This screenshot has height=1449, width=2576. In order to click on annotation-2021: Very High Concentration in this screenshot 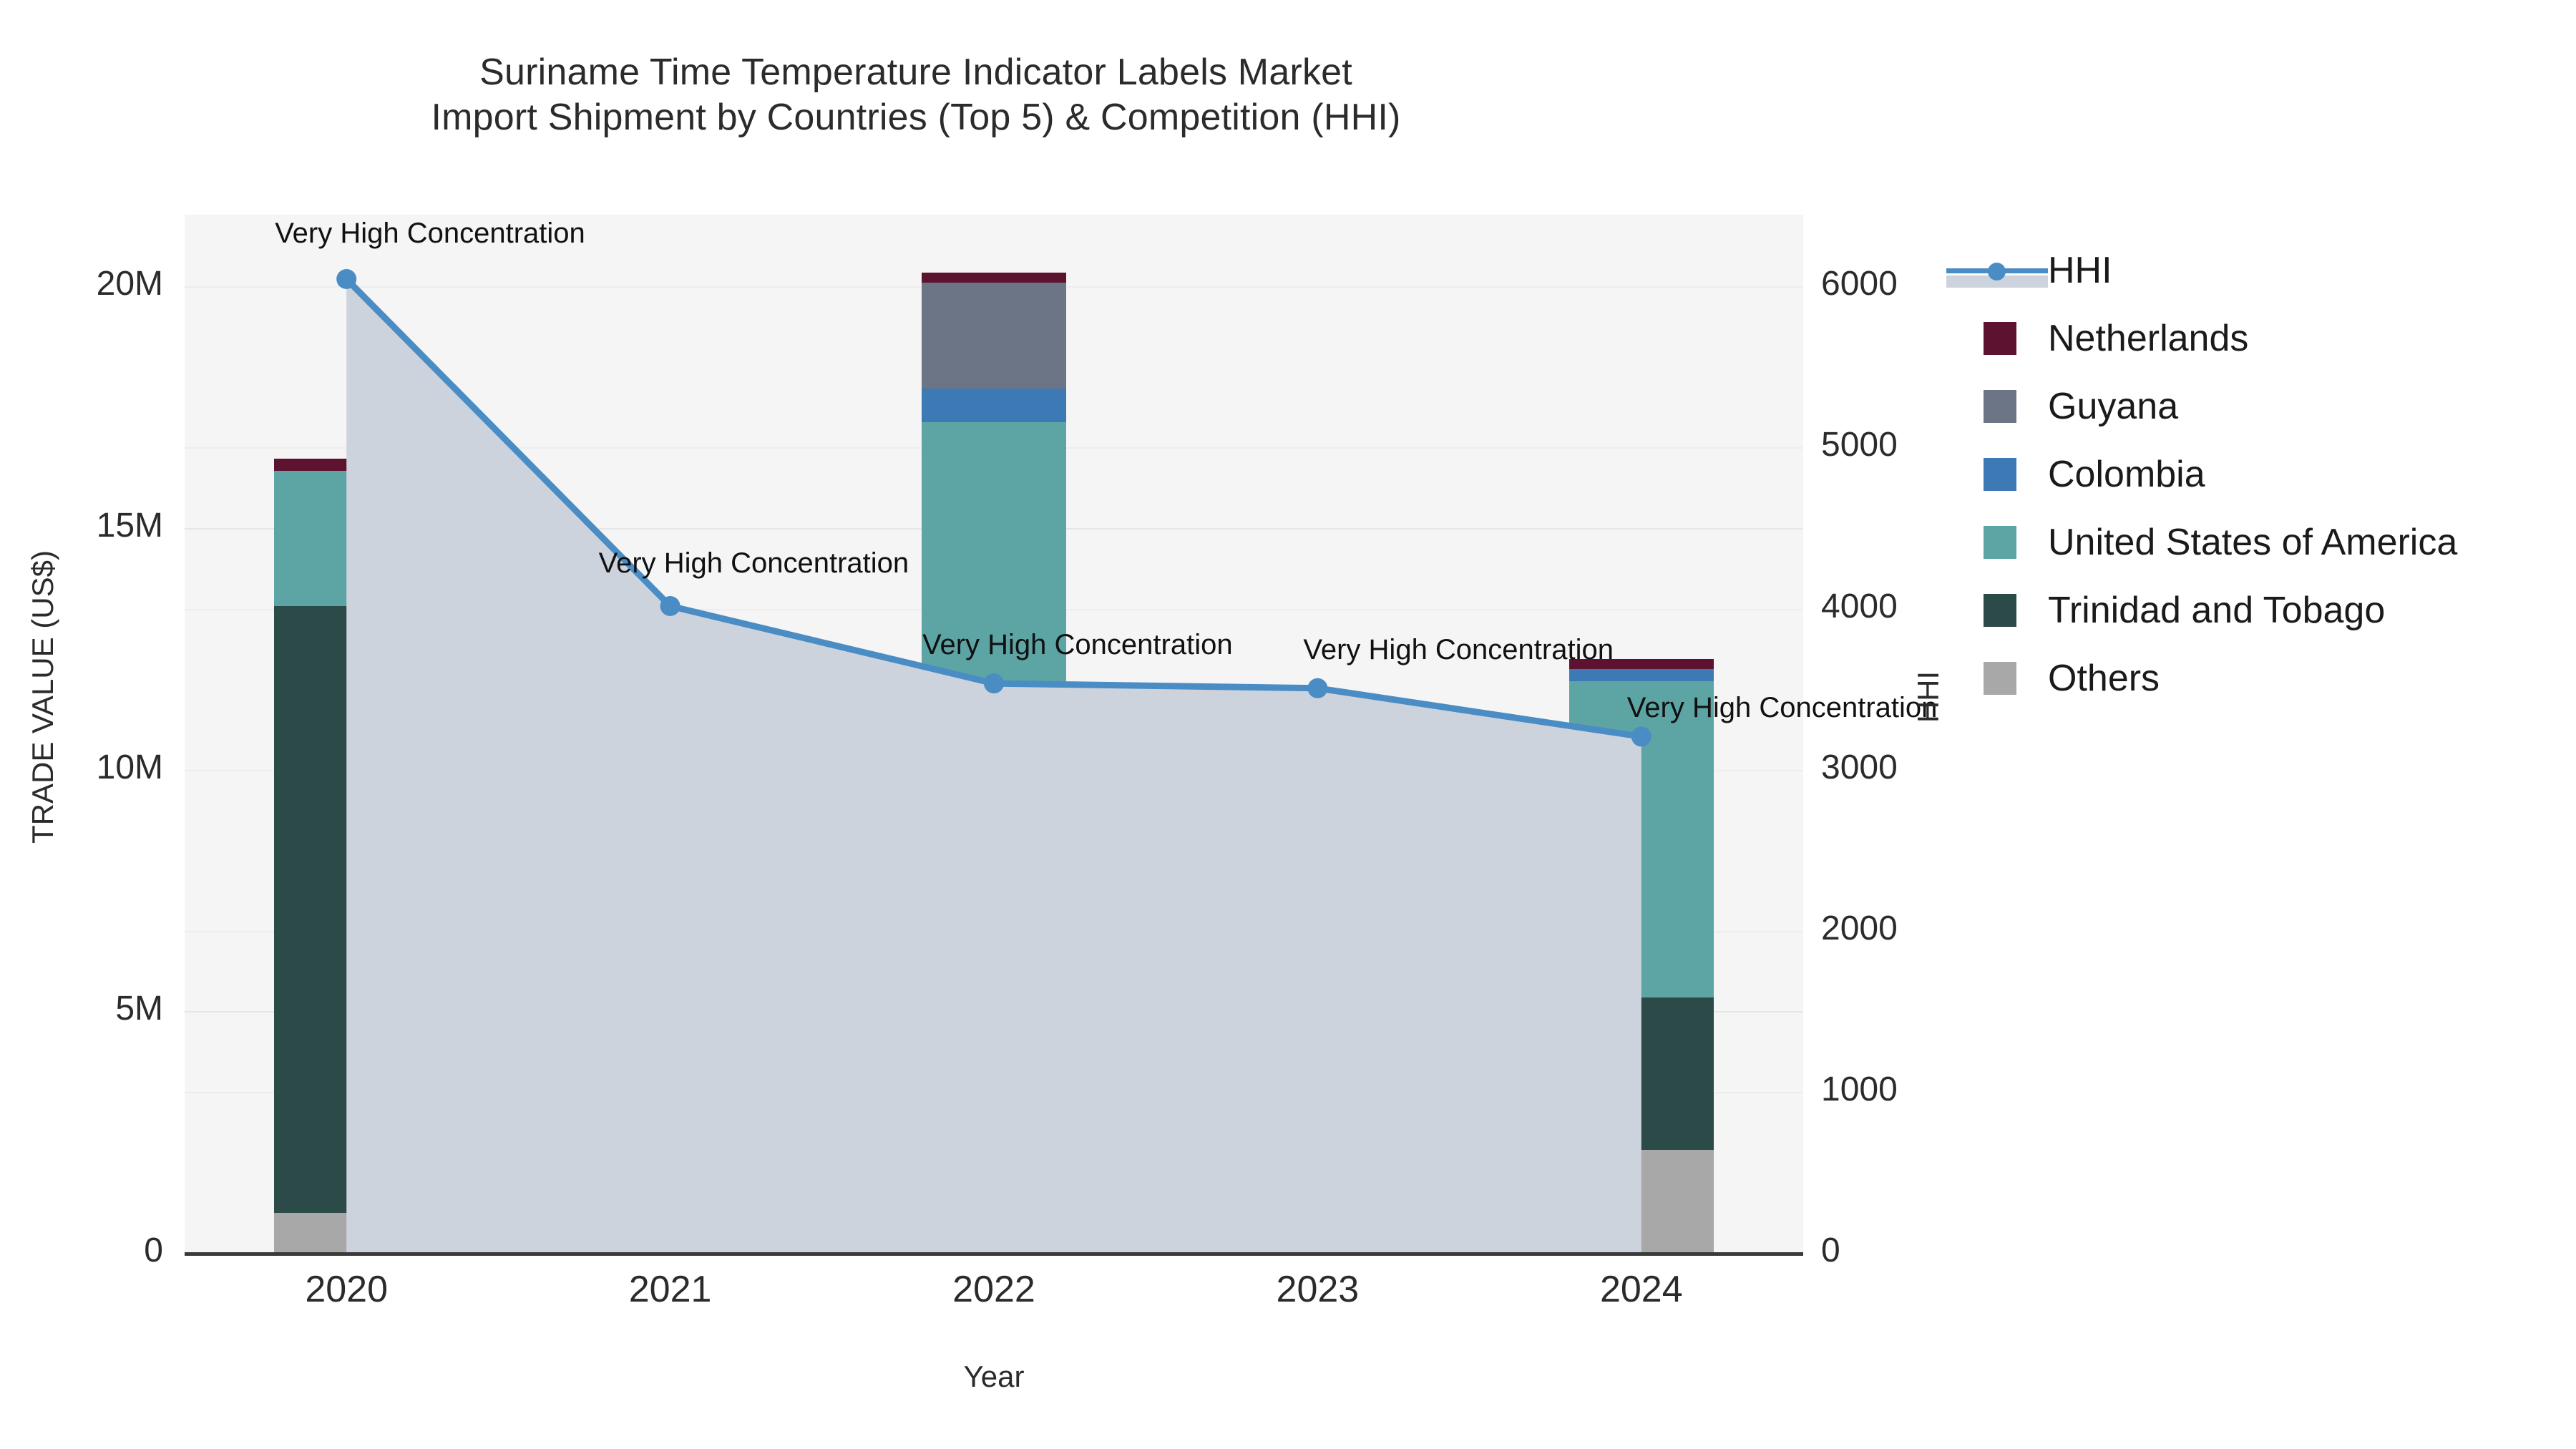, I will do `click(753, 563)`.